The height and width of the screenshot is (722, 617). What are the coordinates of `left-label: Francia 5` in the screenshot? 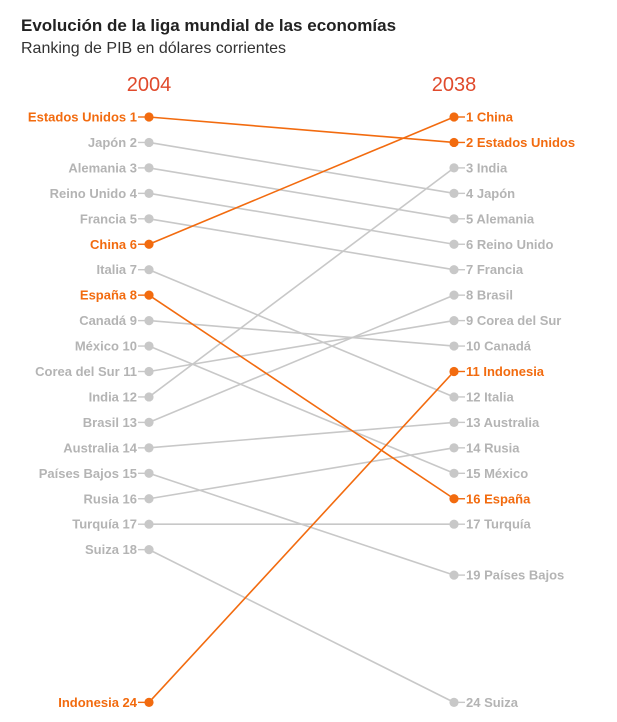 It's located at (108, 218).